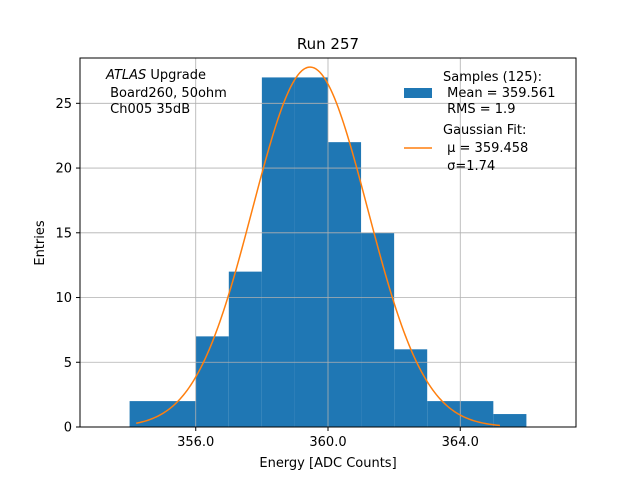  Describe the element at coordinates (484, 130) in the screenshot. I see `legend-fit-line-1: Gaussian Fit:` at that location.